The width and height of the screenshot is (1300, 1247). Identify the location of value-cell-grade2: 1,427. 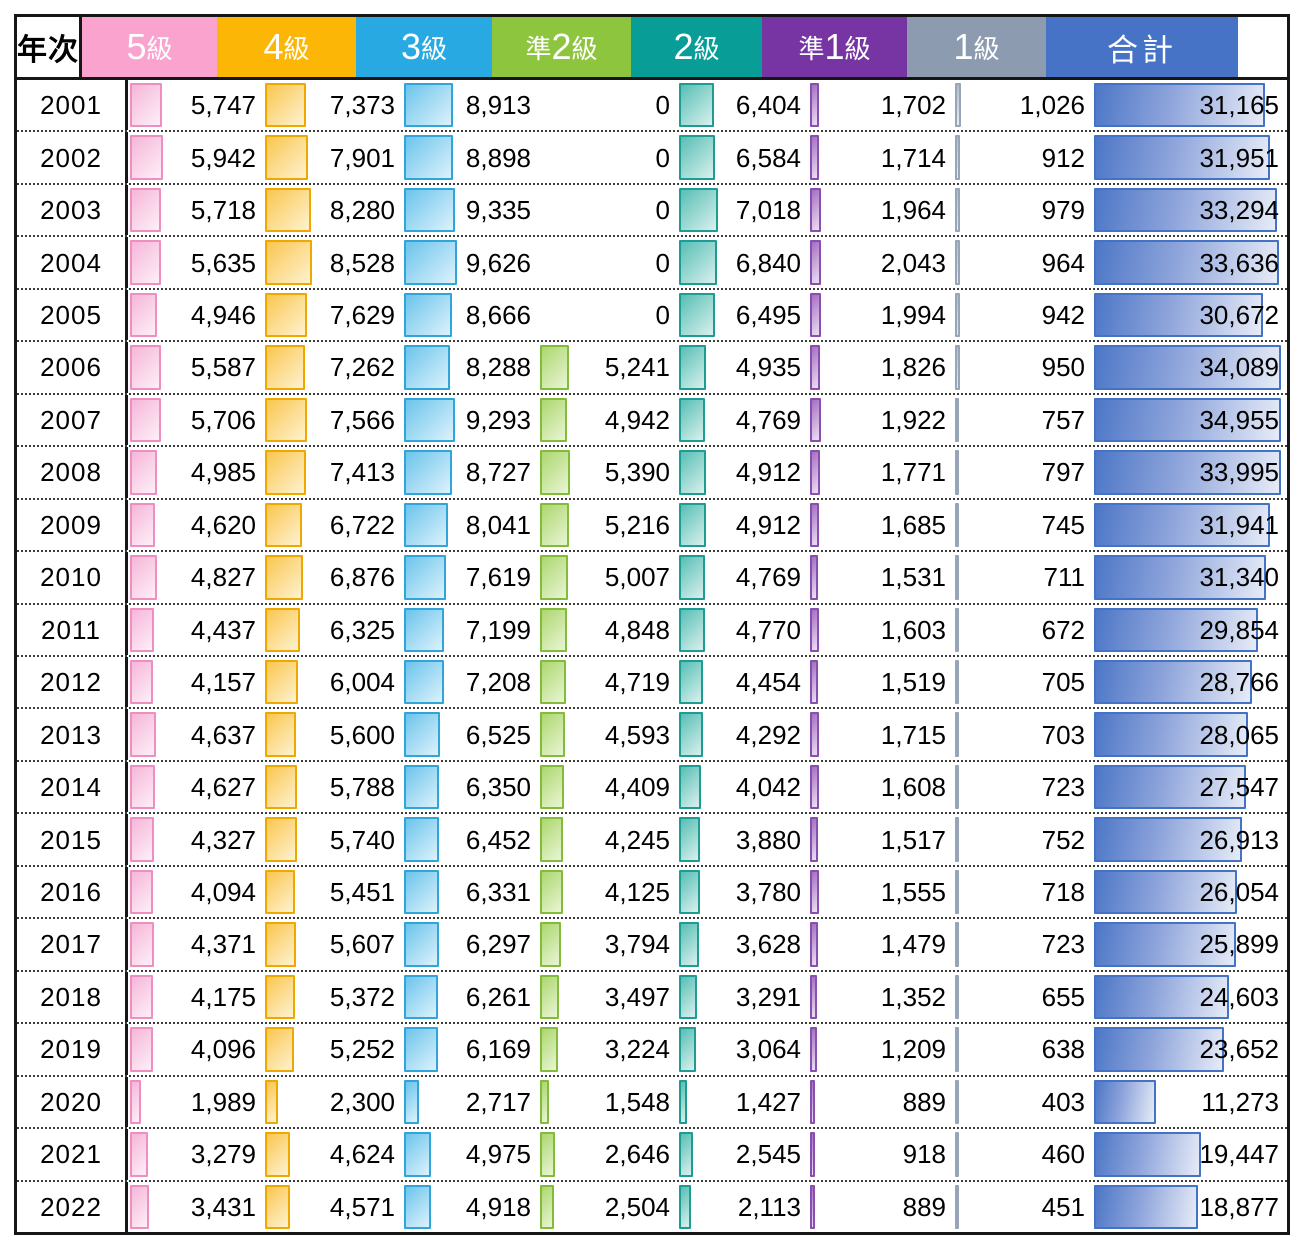
(742, 1102).